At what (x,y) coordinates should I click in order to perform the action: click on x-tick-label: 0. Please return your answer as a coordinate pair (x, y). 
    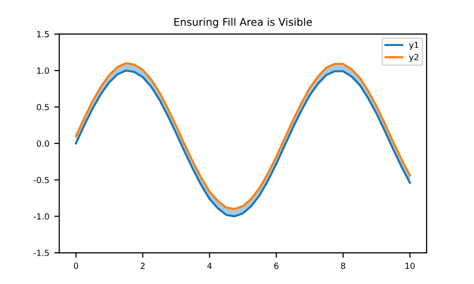
    Looking at the image, I should click on (76, 265).